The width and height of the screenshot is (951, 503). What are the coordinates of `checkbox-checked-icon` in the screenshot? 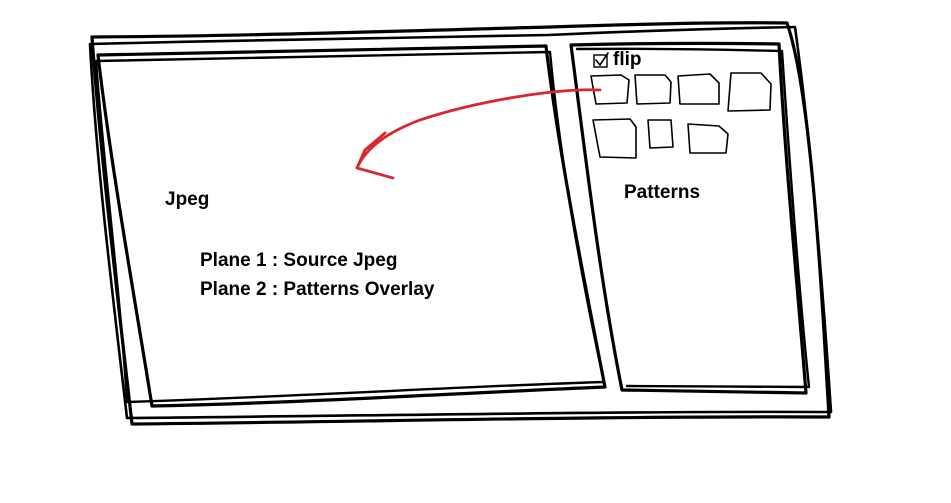 It's located at (601, 60).